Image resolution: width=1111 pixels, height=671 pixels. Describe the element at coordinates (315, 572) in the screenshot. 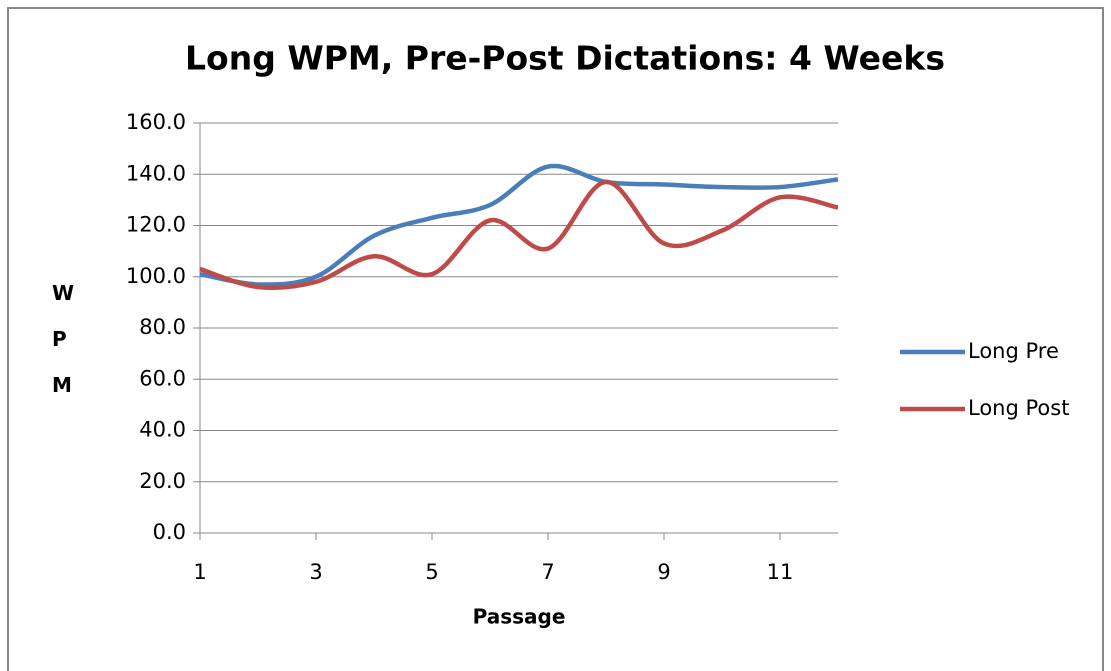

I see `x-tick-label: 3` at that location.